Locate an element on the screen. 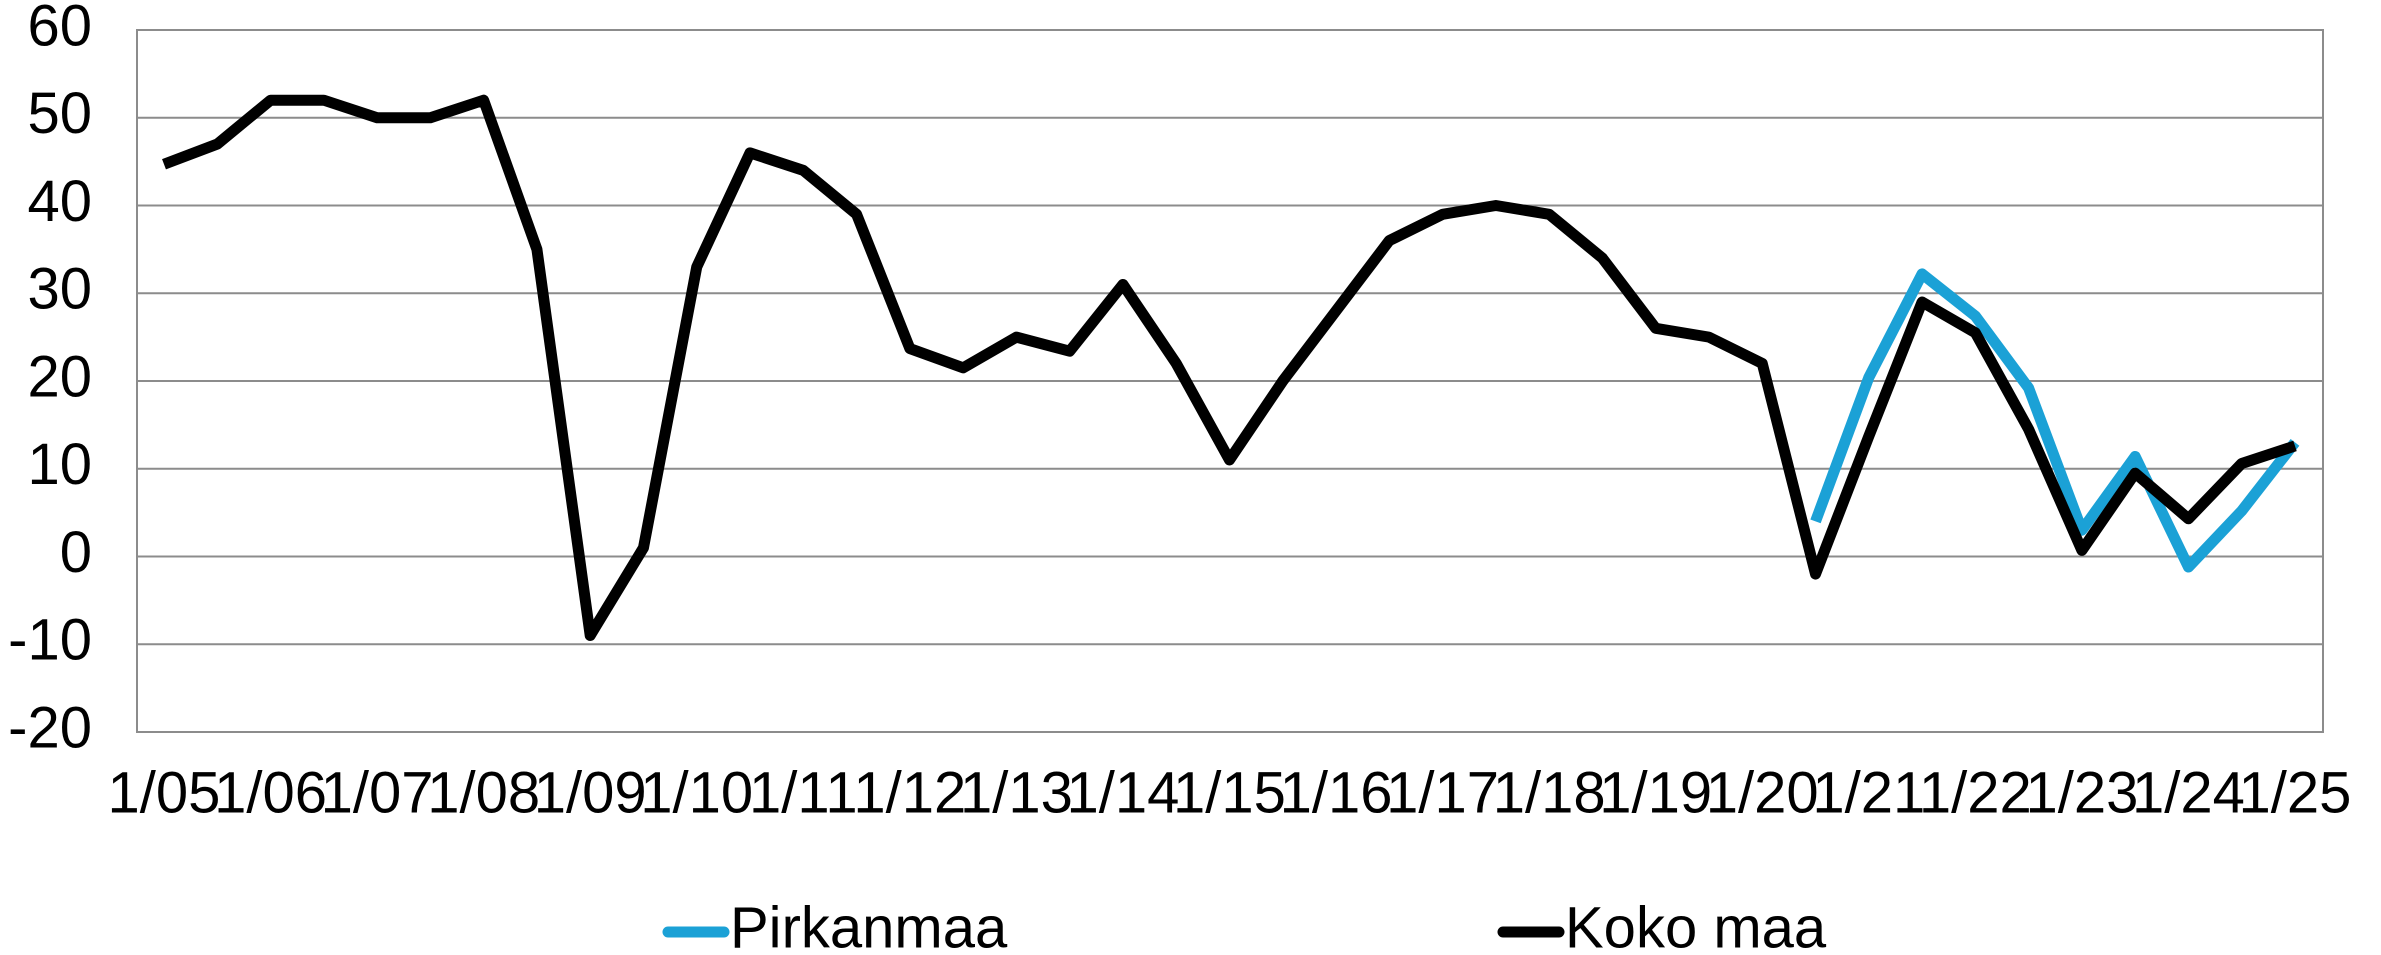 The width and height of the screenshot is (2381, 955). x-tick-label: 1/20 is located at coordinates (1762, 792).